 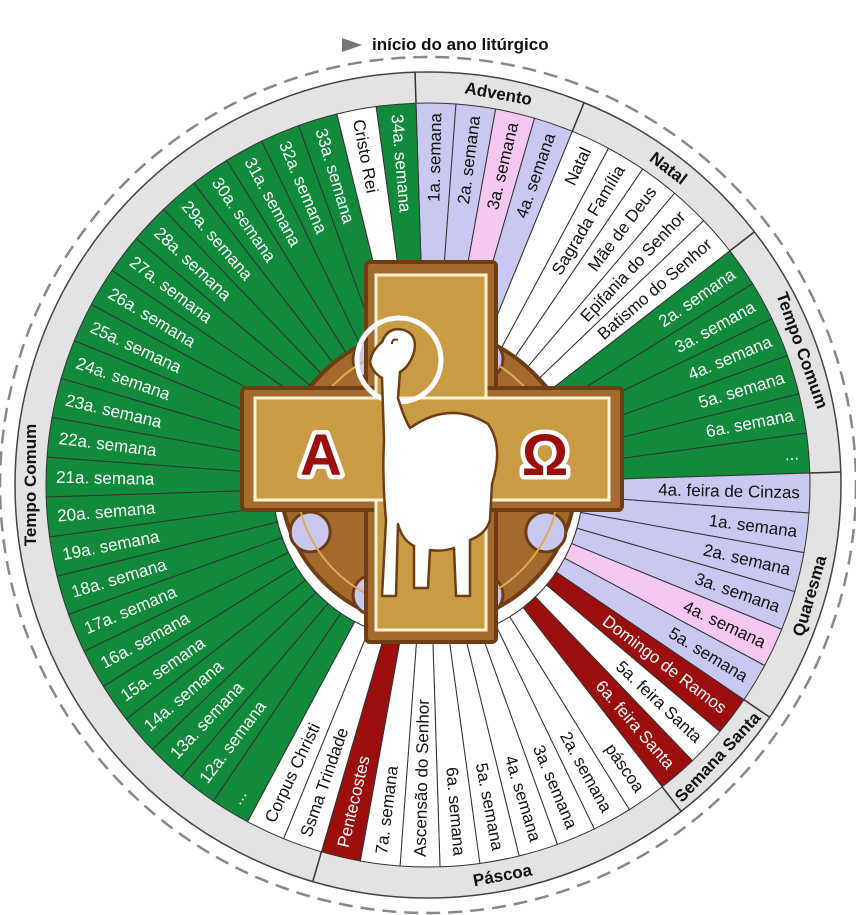 What do you see at coordinates (729, 491) in the screenshot?
I see `week-segment-label: 4a. feira de Cinzas` at bounding box center [729, 491].